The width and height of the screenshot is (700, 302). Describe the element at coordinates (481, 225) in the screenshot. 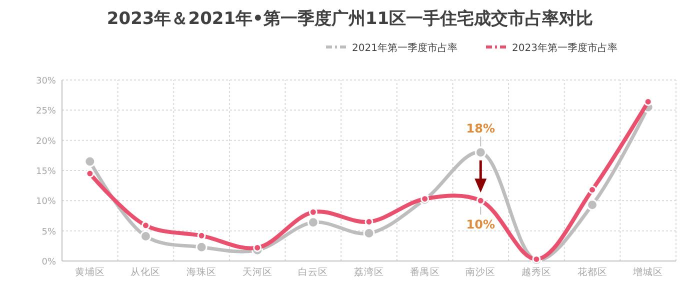

I see `data-label: 10%` at that location.